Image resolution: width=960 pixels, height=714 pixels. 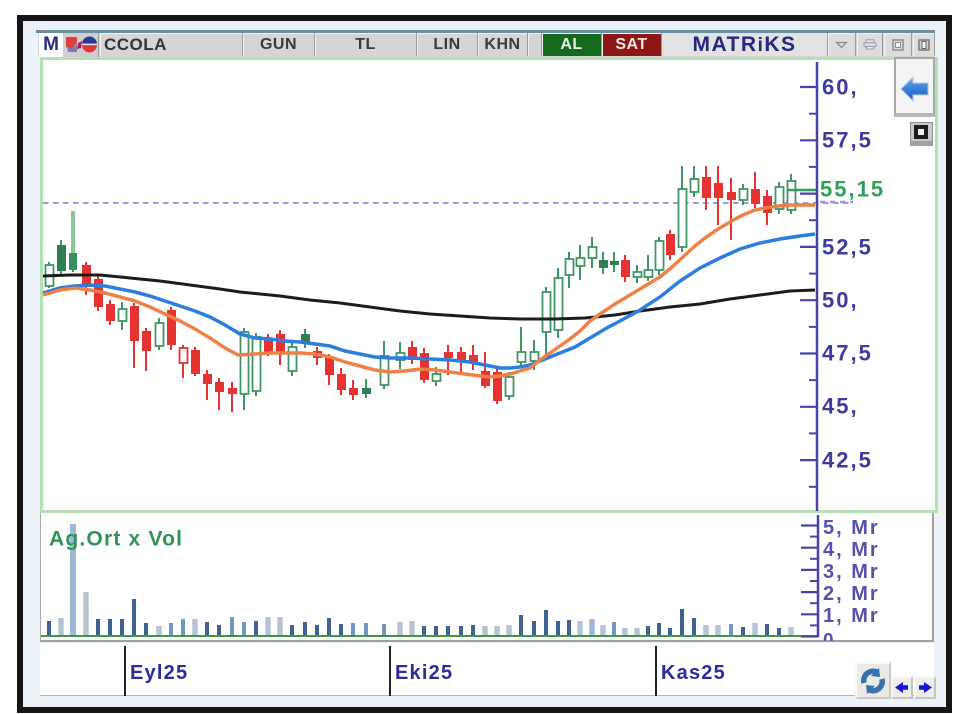 What do you see at coordinates (847, 140) in the screenshot?
I see `svg-text: 57,5` at bounding box center [847, 140].